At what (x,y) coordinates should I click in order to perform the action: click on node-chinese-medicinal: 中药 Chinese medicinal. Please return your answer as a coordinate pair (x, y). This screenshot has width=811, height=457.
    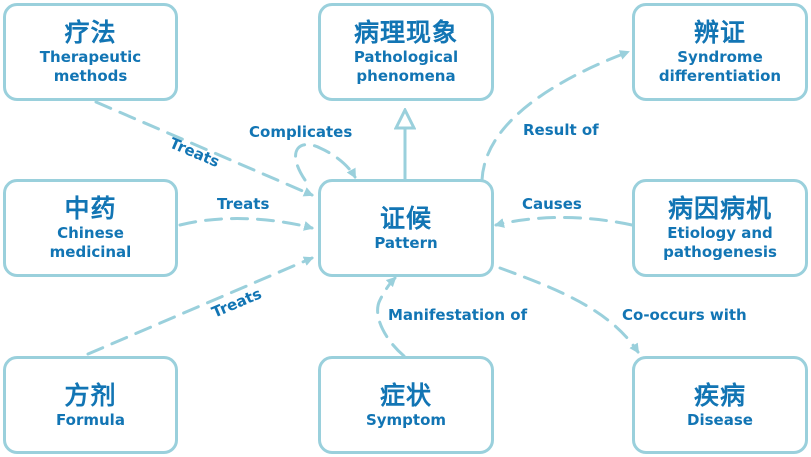
    Looking at the image, I should click on (90, 228).